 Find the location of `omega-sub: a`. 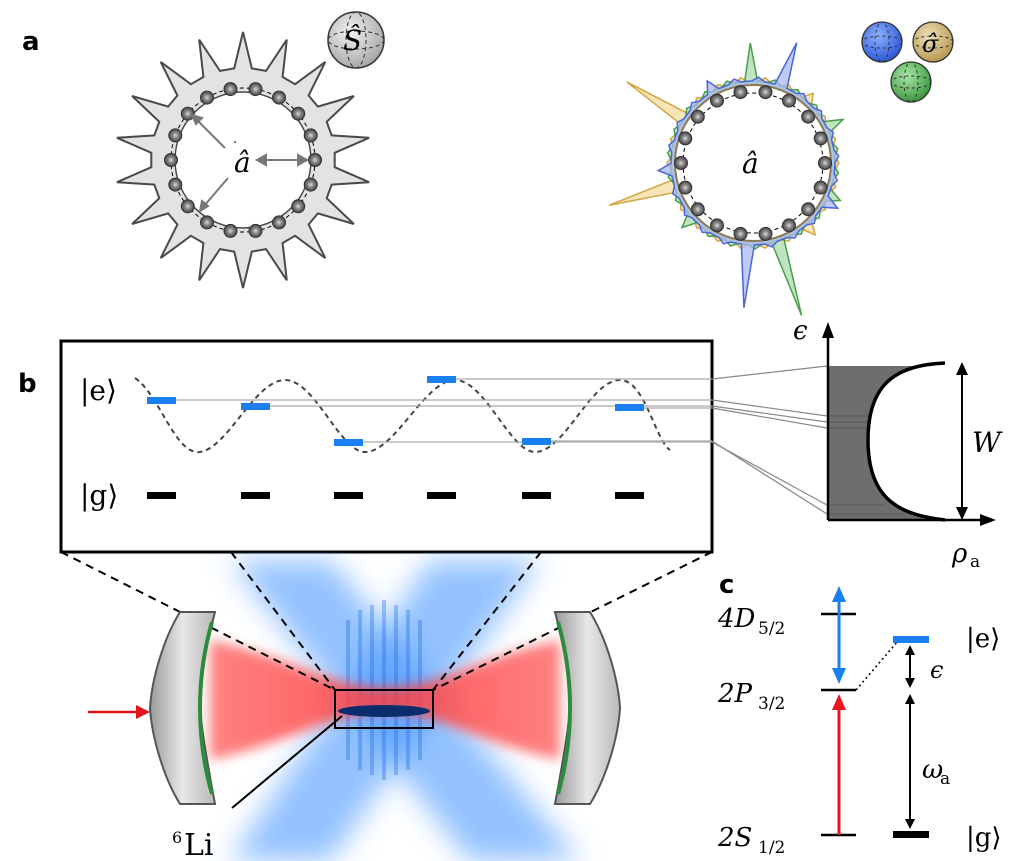

omega-sub: a is located at coordinates (945, 779).